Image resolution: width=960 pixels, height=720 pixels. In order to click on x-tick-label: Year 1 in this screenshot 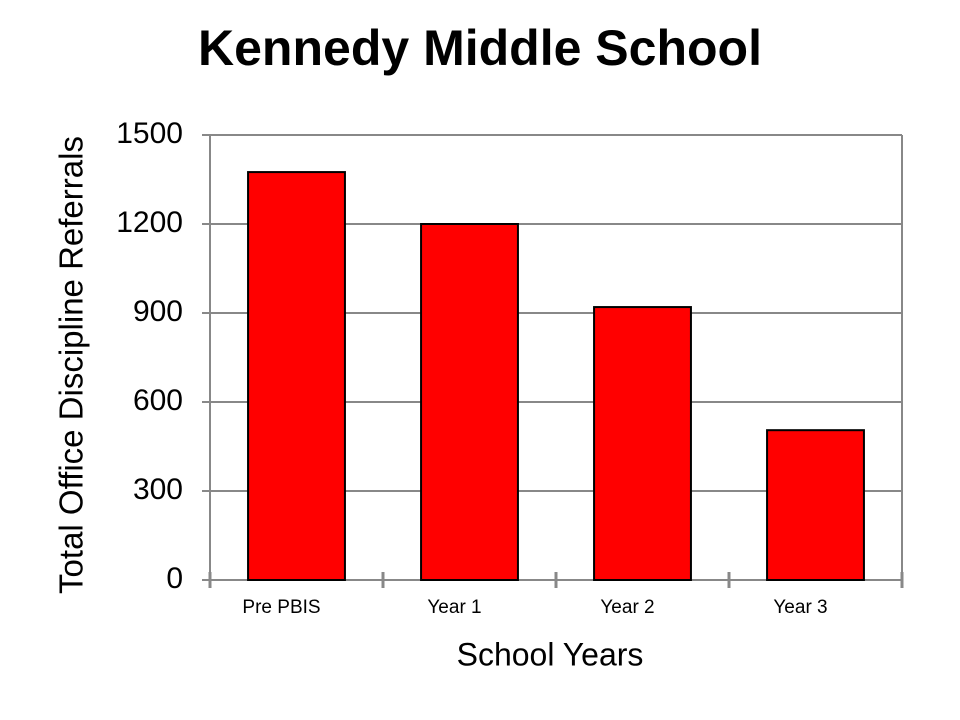, I will do `click(454, 607)`.